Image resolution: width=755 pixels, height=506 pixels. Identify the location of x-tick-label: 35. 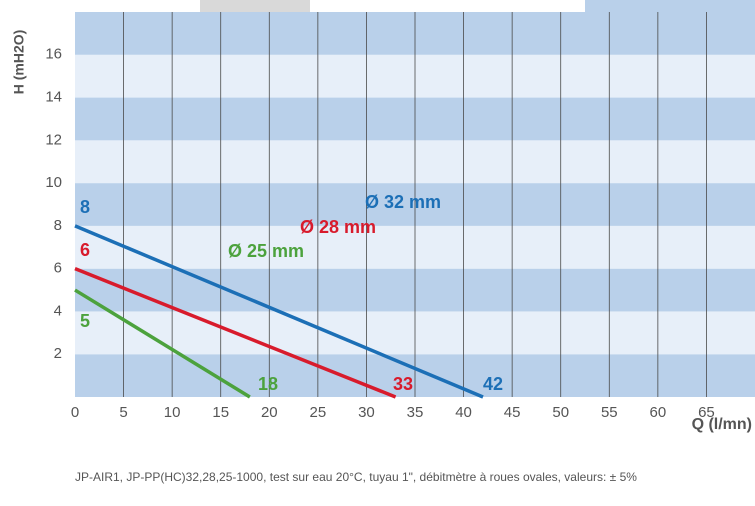
(415, 412).